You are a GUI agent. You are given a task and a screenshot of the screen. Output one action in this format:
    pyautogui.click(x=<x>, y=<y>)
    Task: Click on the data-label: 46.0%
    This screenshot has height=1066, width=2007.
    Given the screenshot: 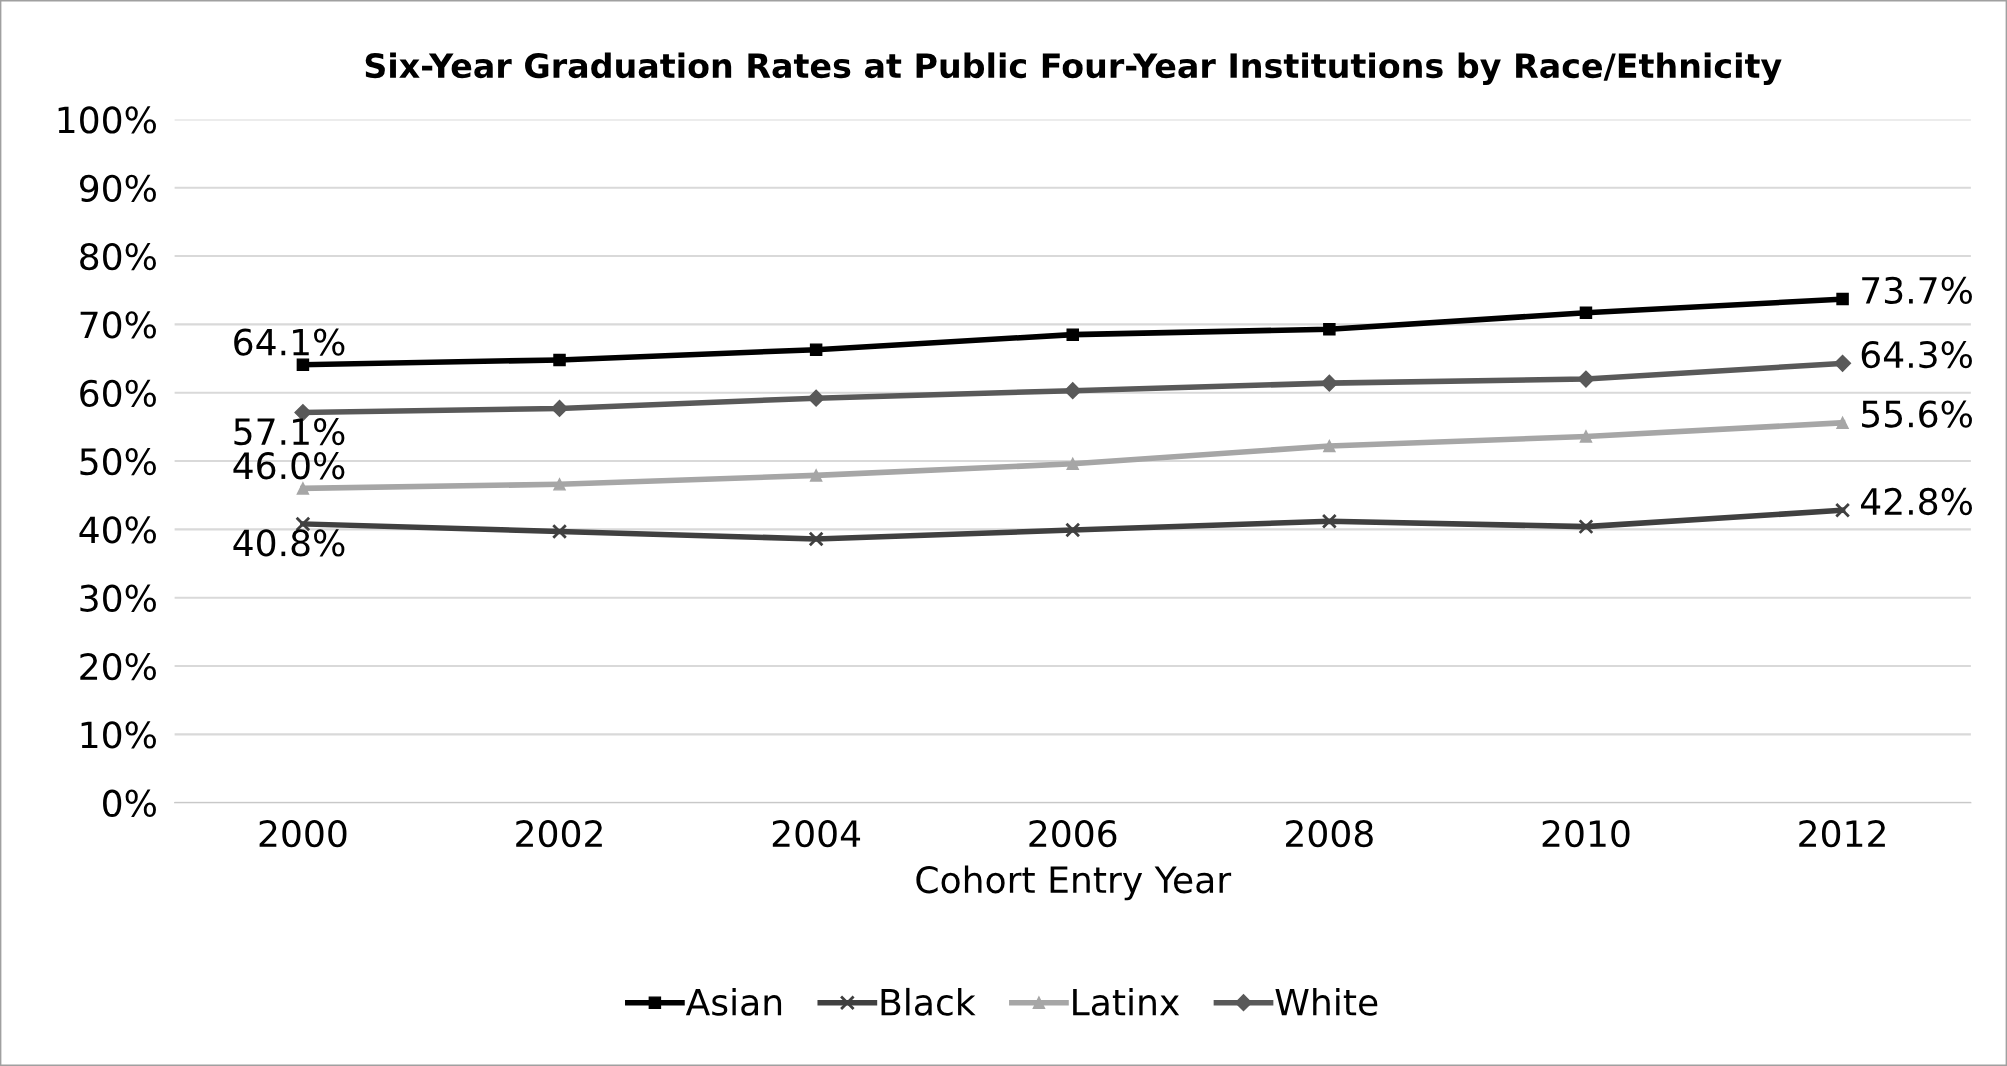 What is the action you would take?
    pyautogui.click(x=289, y=466)
    